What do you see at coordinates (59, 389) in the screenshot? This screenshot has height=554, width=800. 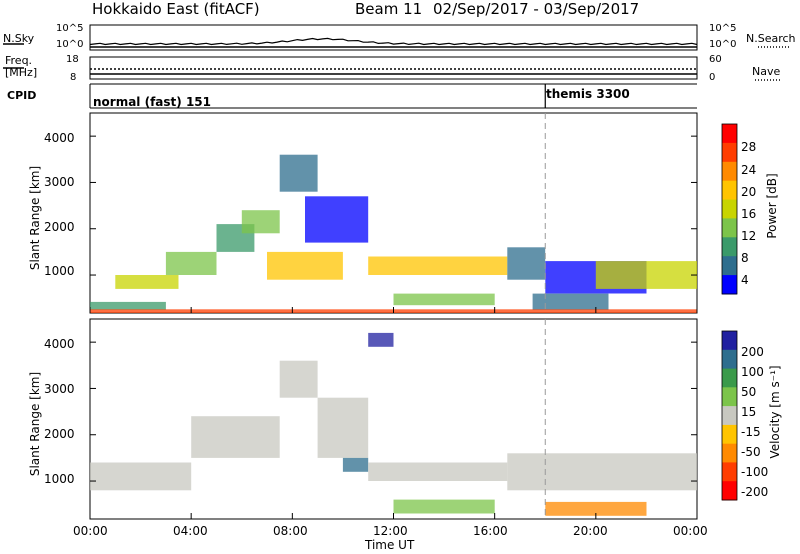 I see `velocity-ytick-3000: 3000` at bounding box center [59, 389].